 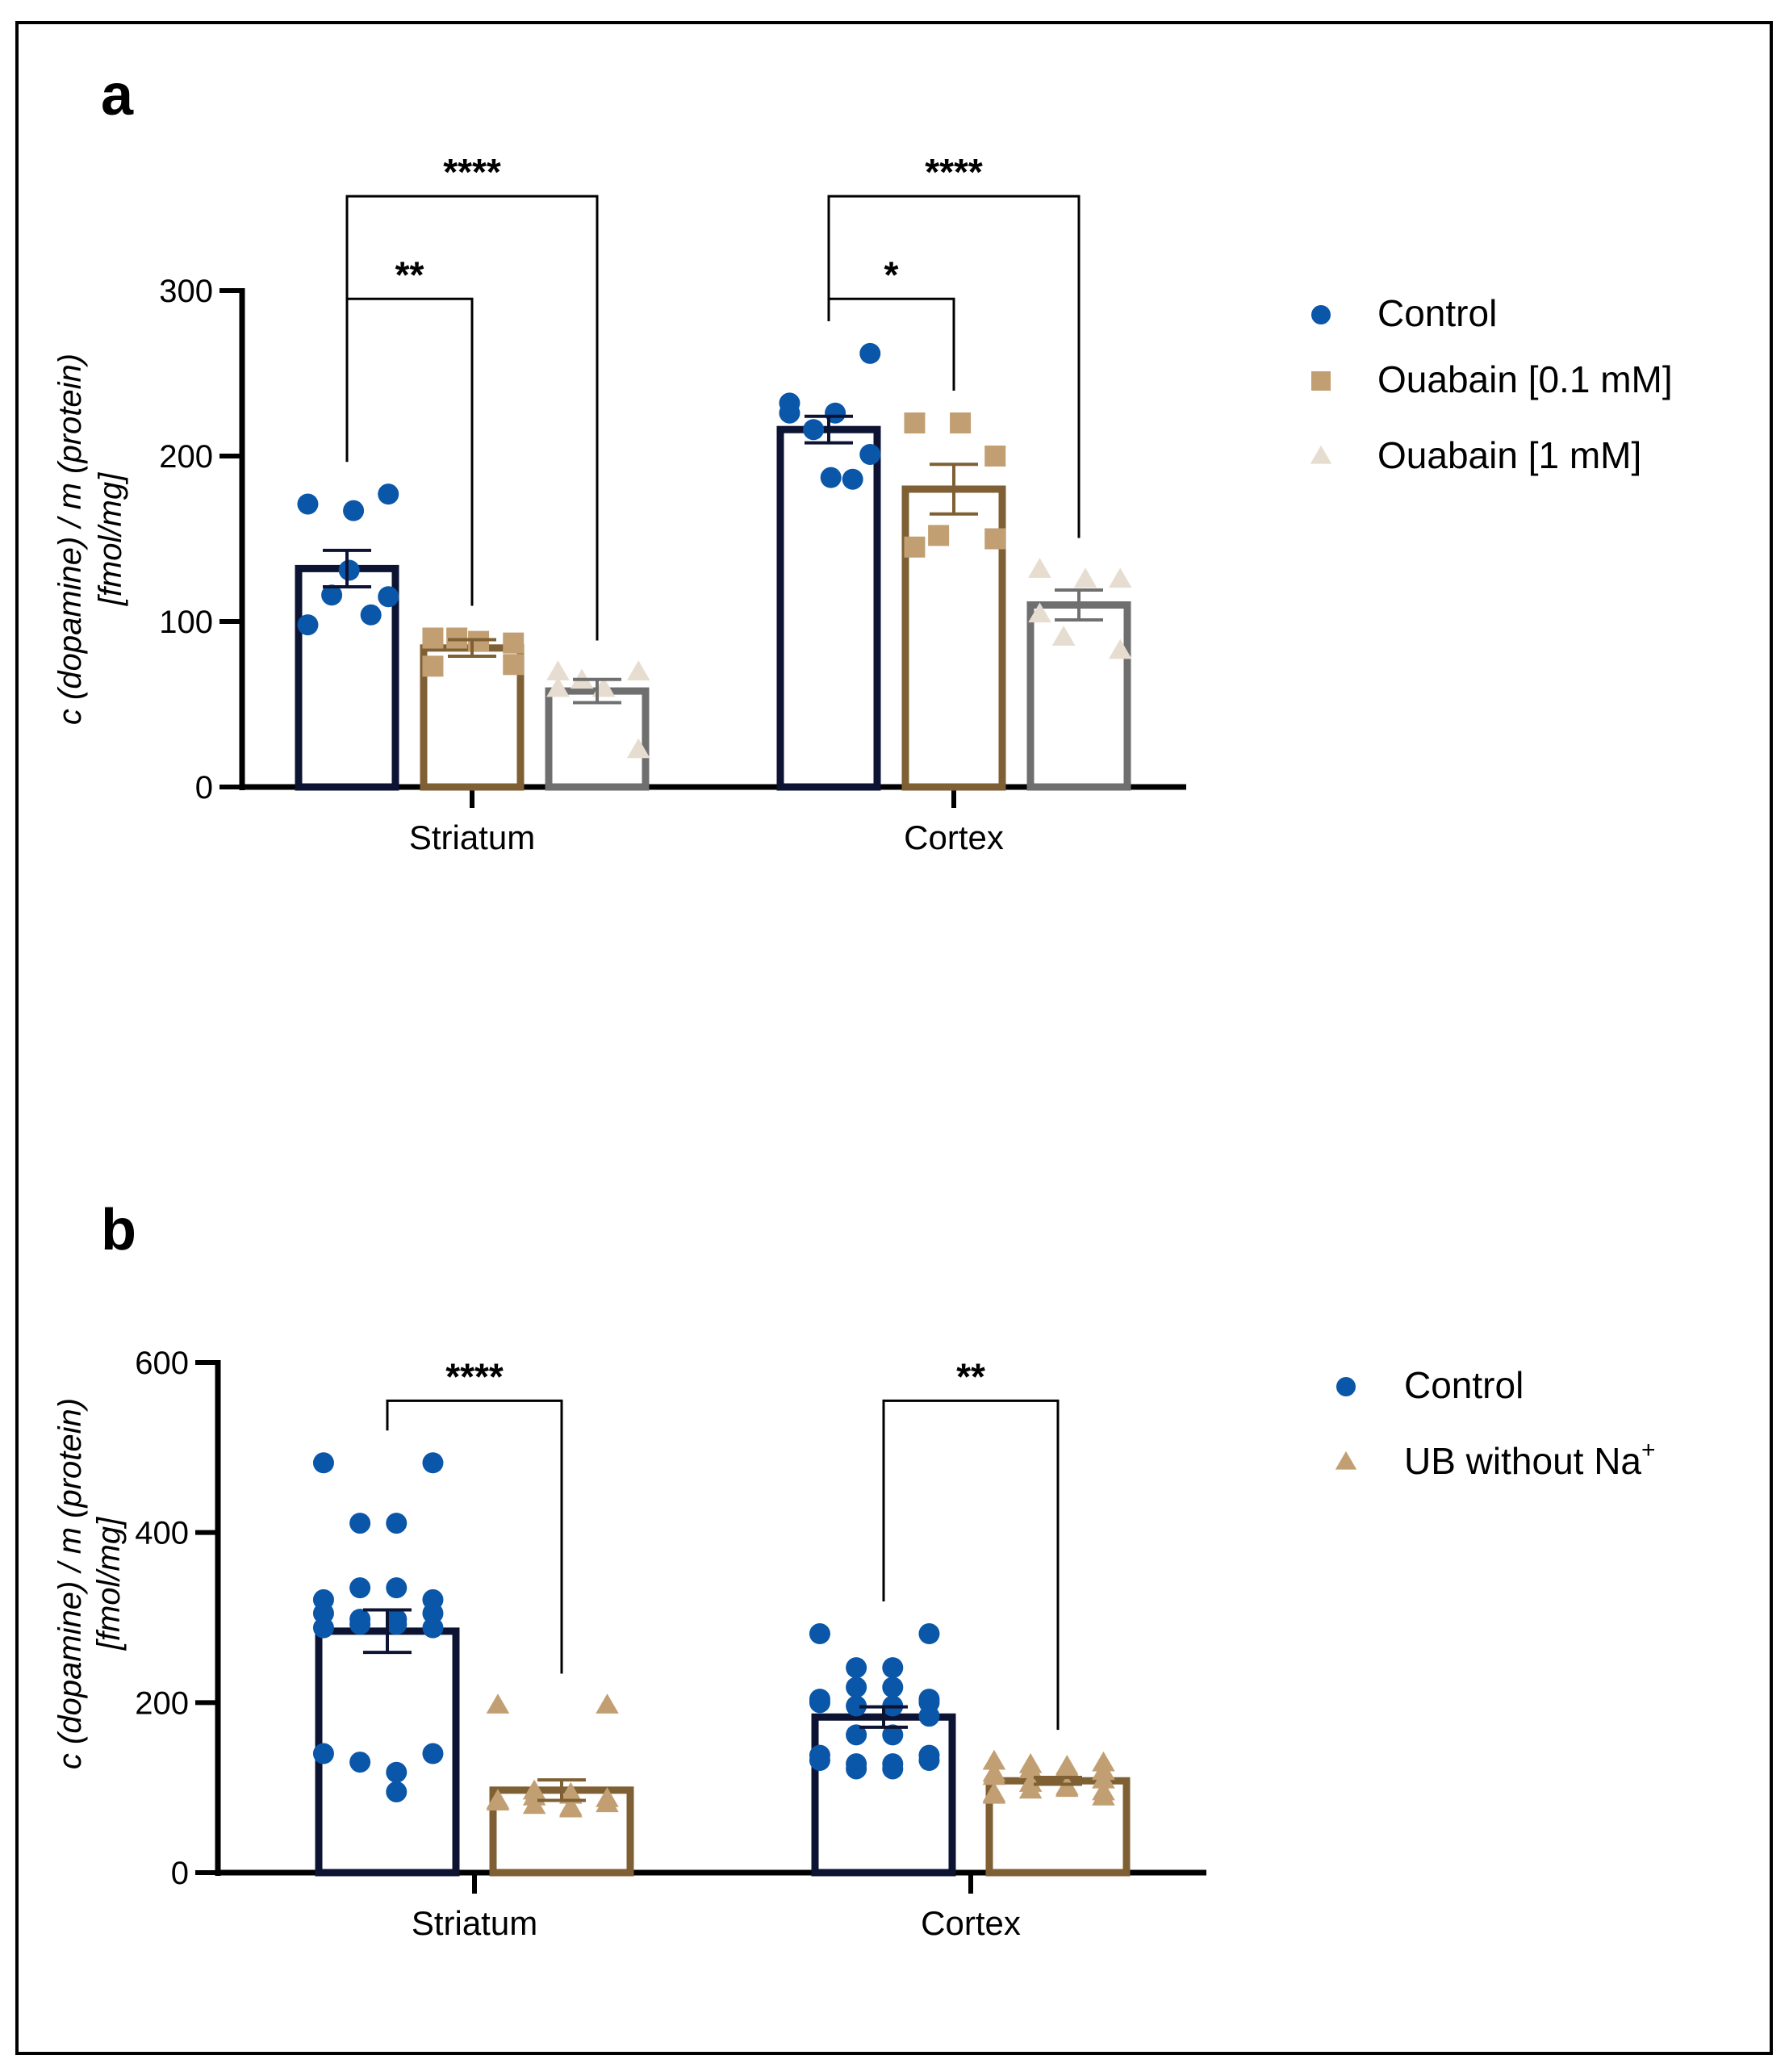 What do you see at coordinates (1649, 1450) in the screenshot?
I see `legend-label-superscript: +` at bounding box center [1649, 1450].